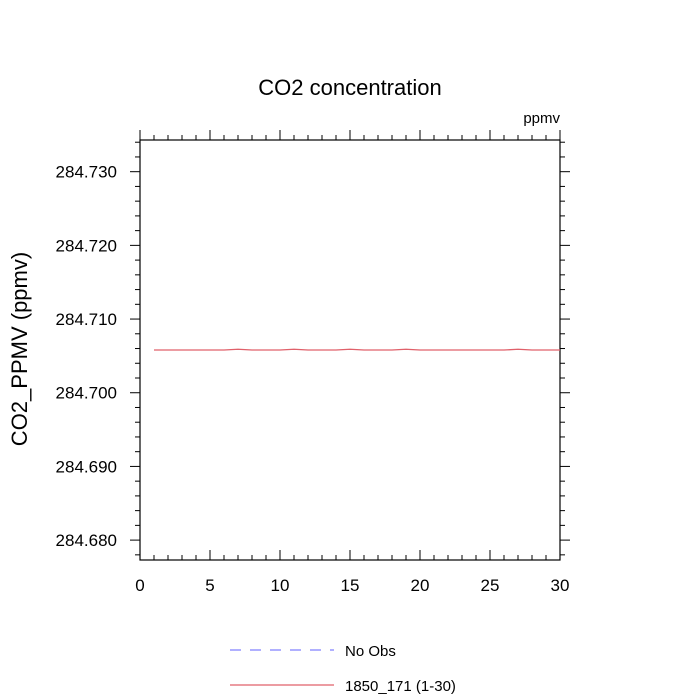 This screenshot has width=700, height=700. I want to click on y-tick-label: 284.710, so click(86, 319).